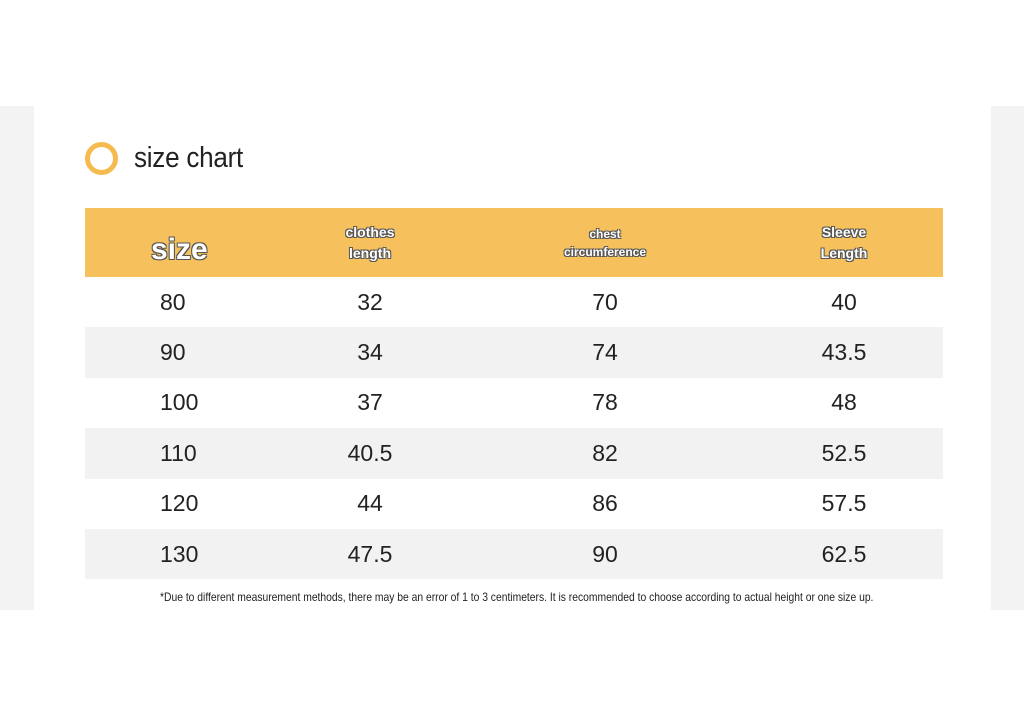  Describe the element at coordinates (514, 504) in the screenshot. I see `table-row: 120 44 86 57.5` at that location.